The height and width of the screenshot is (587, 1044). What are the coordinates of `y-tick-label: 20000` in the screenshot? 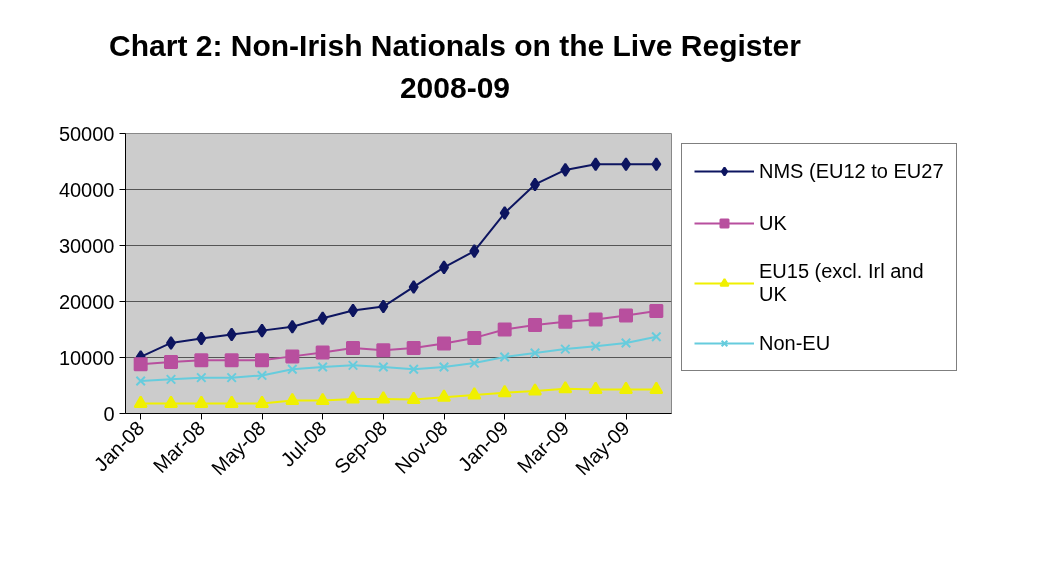 It's located at (86, 301).